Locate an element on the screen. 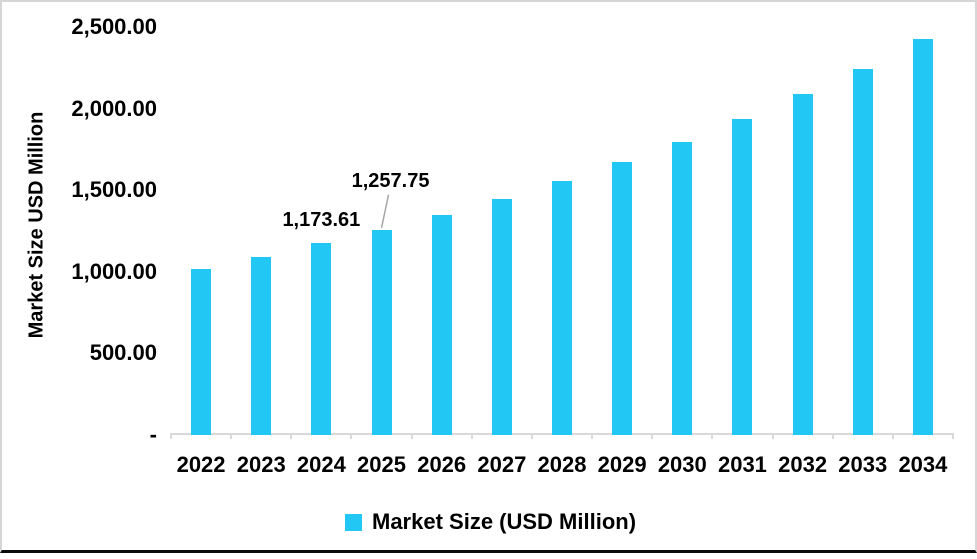 The image size is (977, 559). x-tick-label: 2025 is located at coordinates (381, 464).